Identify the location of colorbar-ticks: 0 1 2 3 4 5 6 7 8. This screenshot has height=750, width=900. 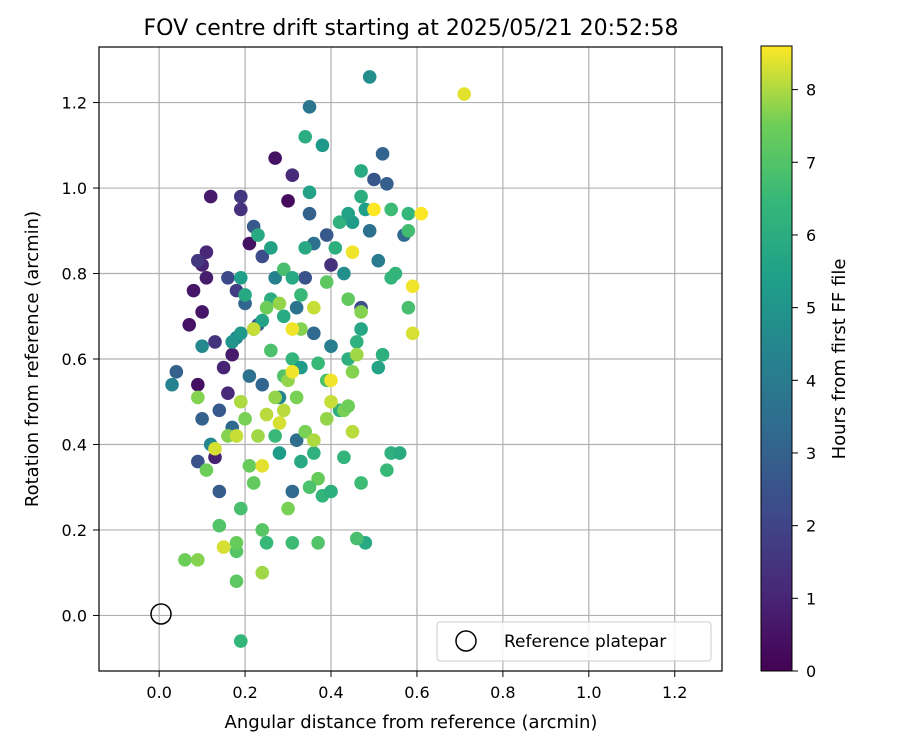
(804, 381).